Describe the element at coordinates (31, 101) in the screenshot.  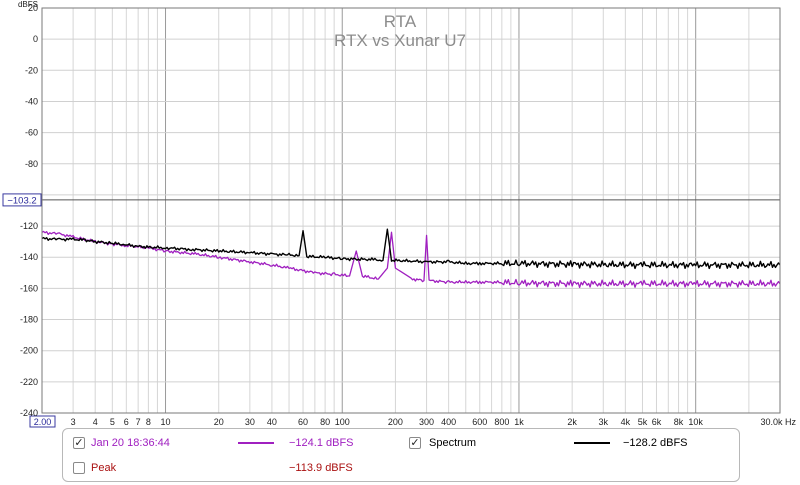
I see `y-tick-label: -40` at that location.